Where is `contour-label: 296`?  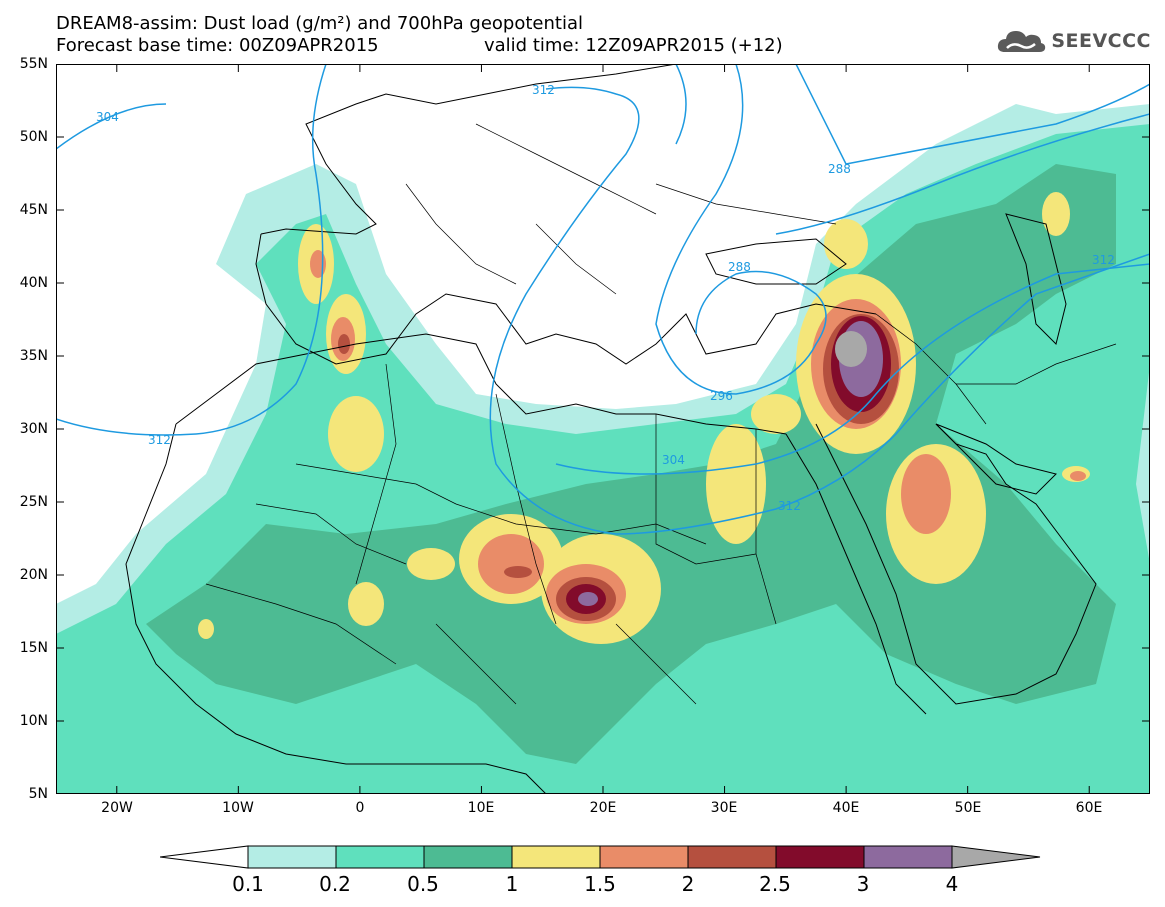 contour-label: 296 is located at coordinates (721, 396).